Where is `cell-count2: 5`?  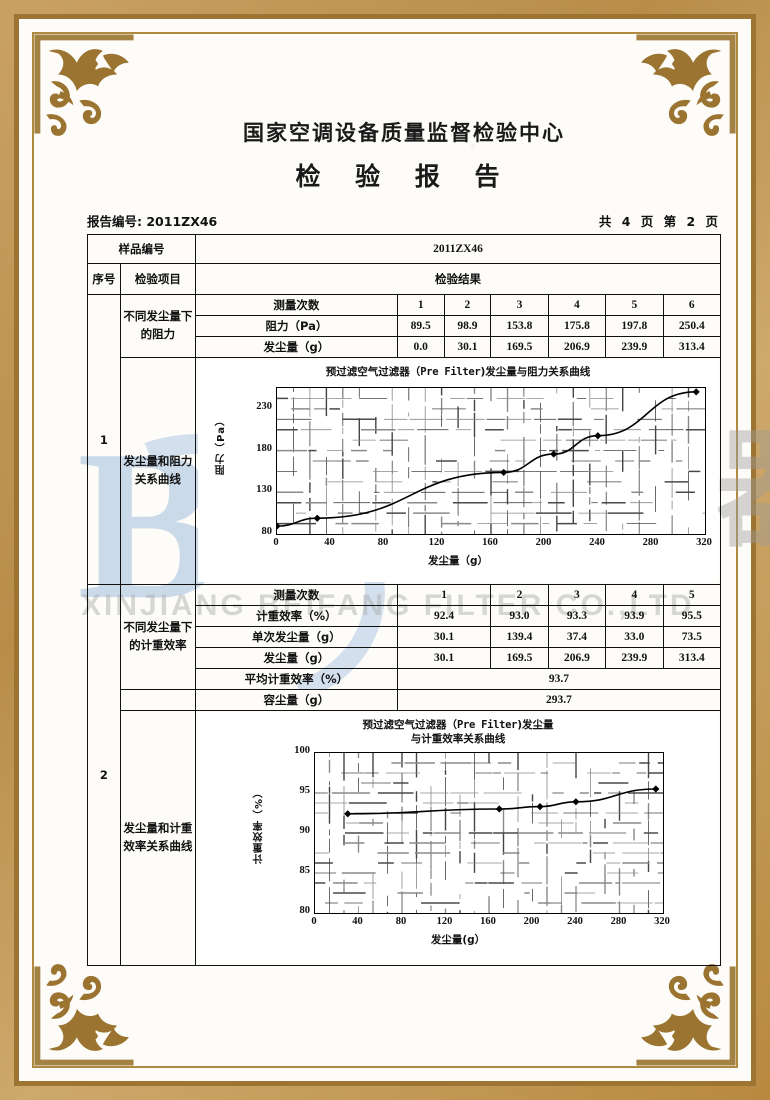 cell-count2: 5 is located at coordinates (692, 595).